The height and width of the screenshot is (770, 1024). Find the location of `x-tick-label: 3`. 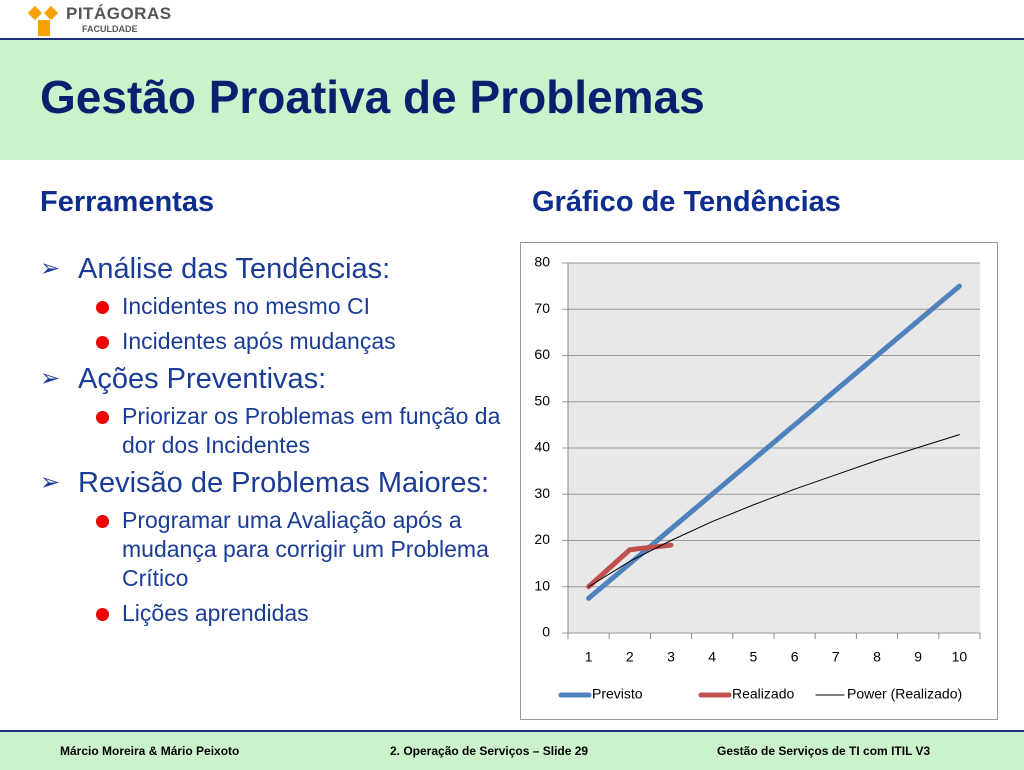

x-tick-label: 3 is located at coordinates (671, 657).